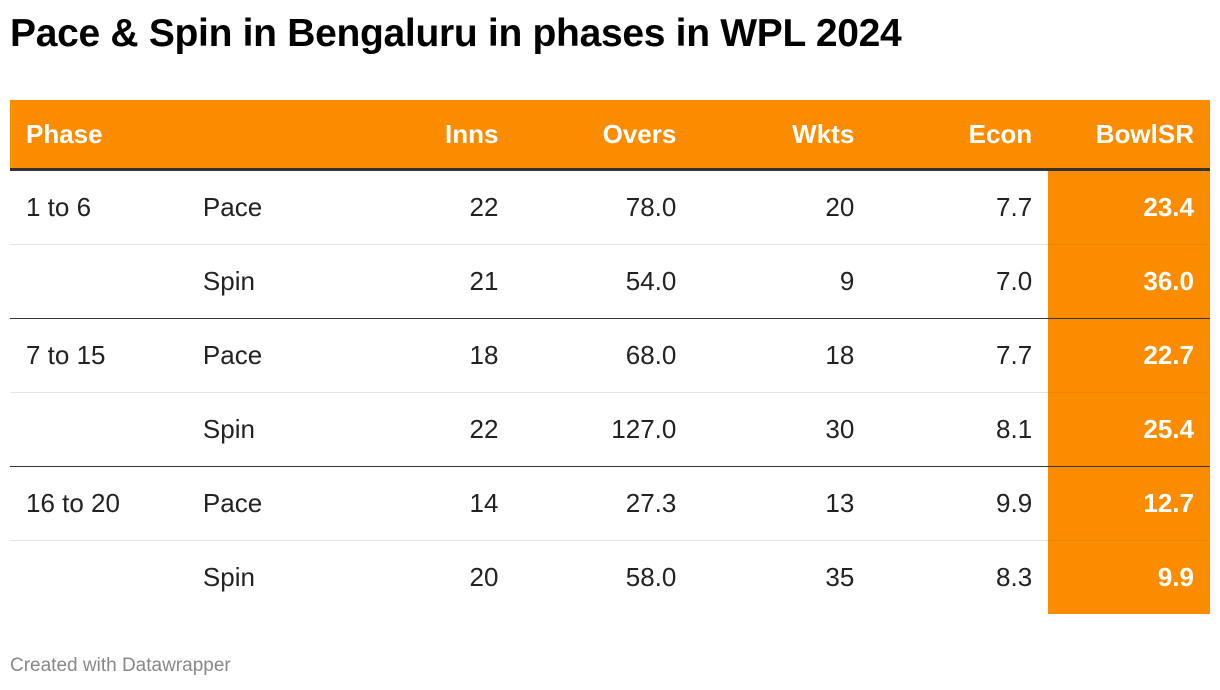 The image size is (1220, 690). Describe the element at coordinates (1129, 281) in the screenshot. I see `cell-bowlsr: 36.0` at that location.